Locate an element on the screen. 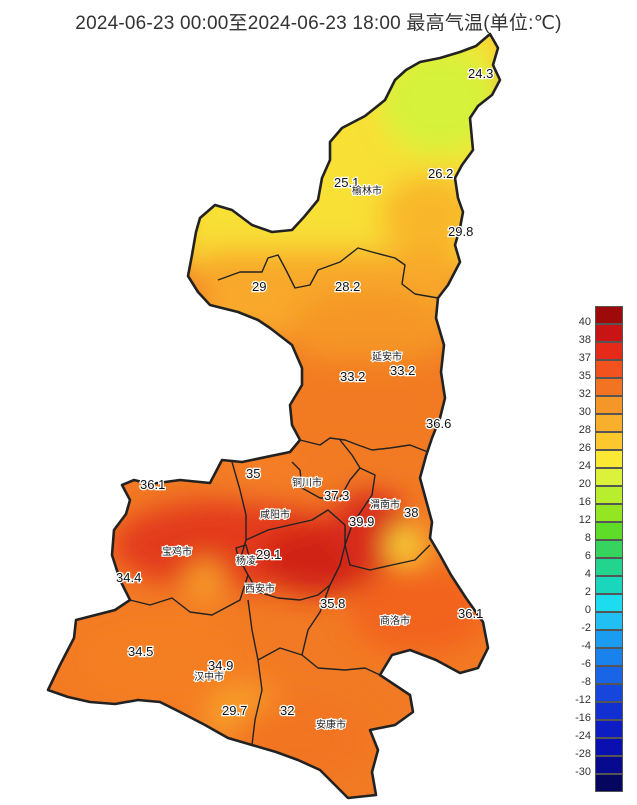  legend-label: 28 is located at coordinates (584, 430).